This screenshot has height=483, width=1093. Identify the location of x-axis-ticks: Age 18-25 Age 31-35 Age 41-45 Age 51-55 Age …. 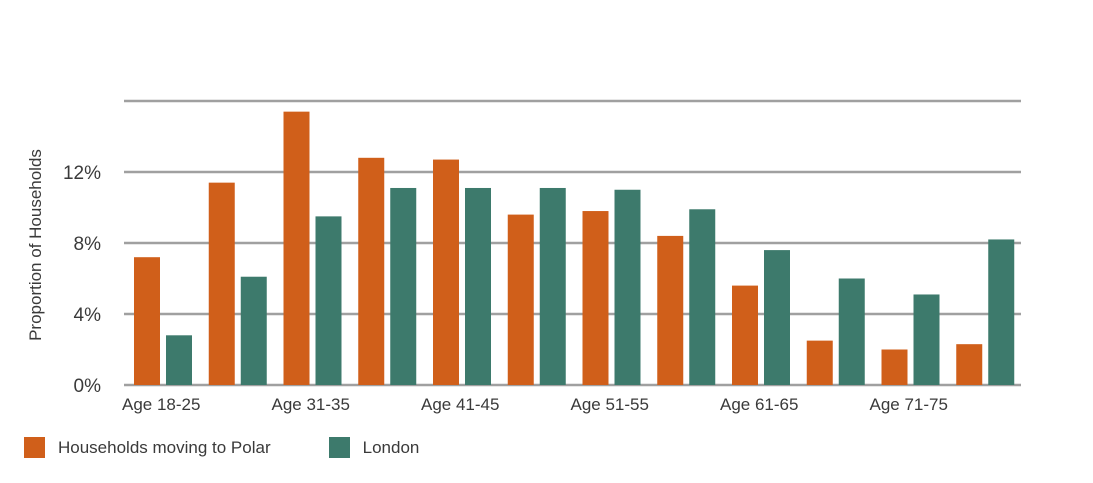
(535, 404).